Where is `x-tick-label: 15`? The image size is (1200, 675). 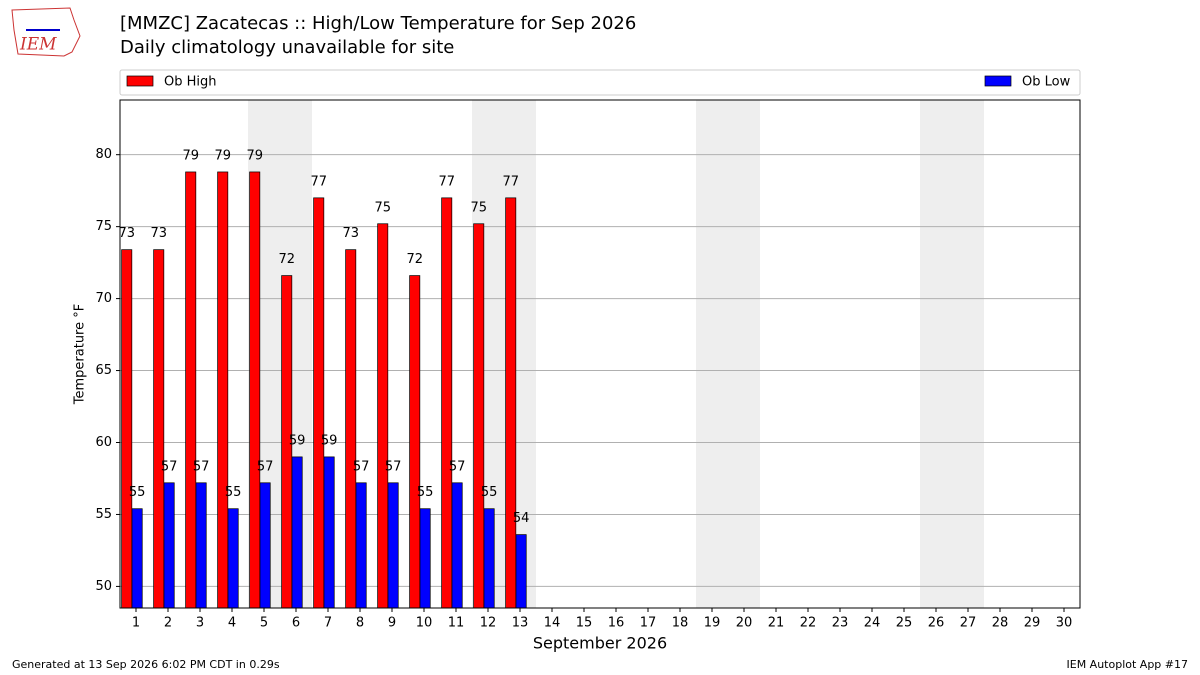
x-tick-label: 15 is located at coordinates (584, 623).